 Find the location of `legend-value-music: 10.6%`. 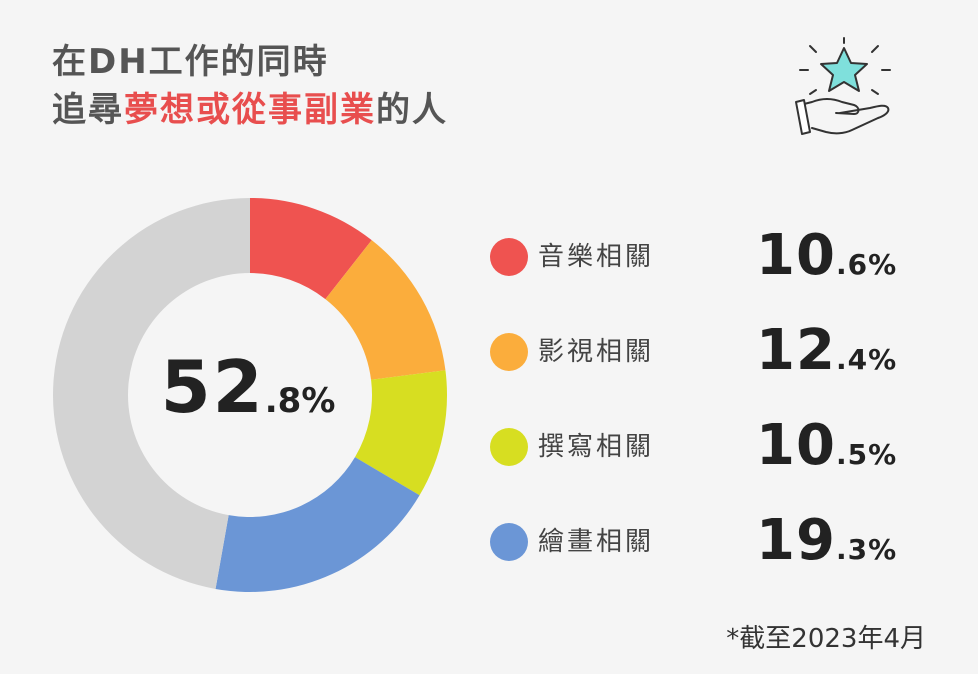

legend-value-music: 10.6% is located at coordinates (826, 260).